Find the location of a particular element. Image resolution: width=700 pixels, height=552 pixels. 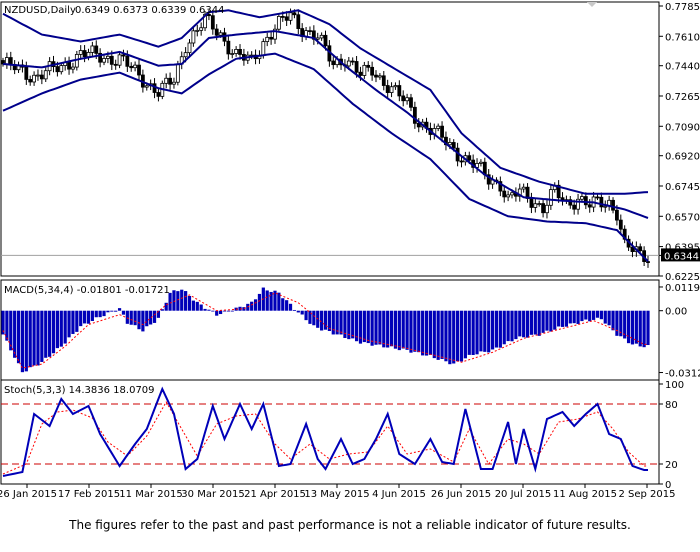

macd-axis-tick-label: 0.00 is located at coordinates (676, 312).